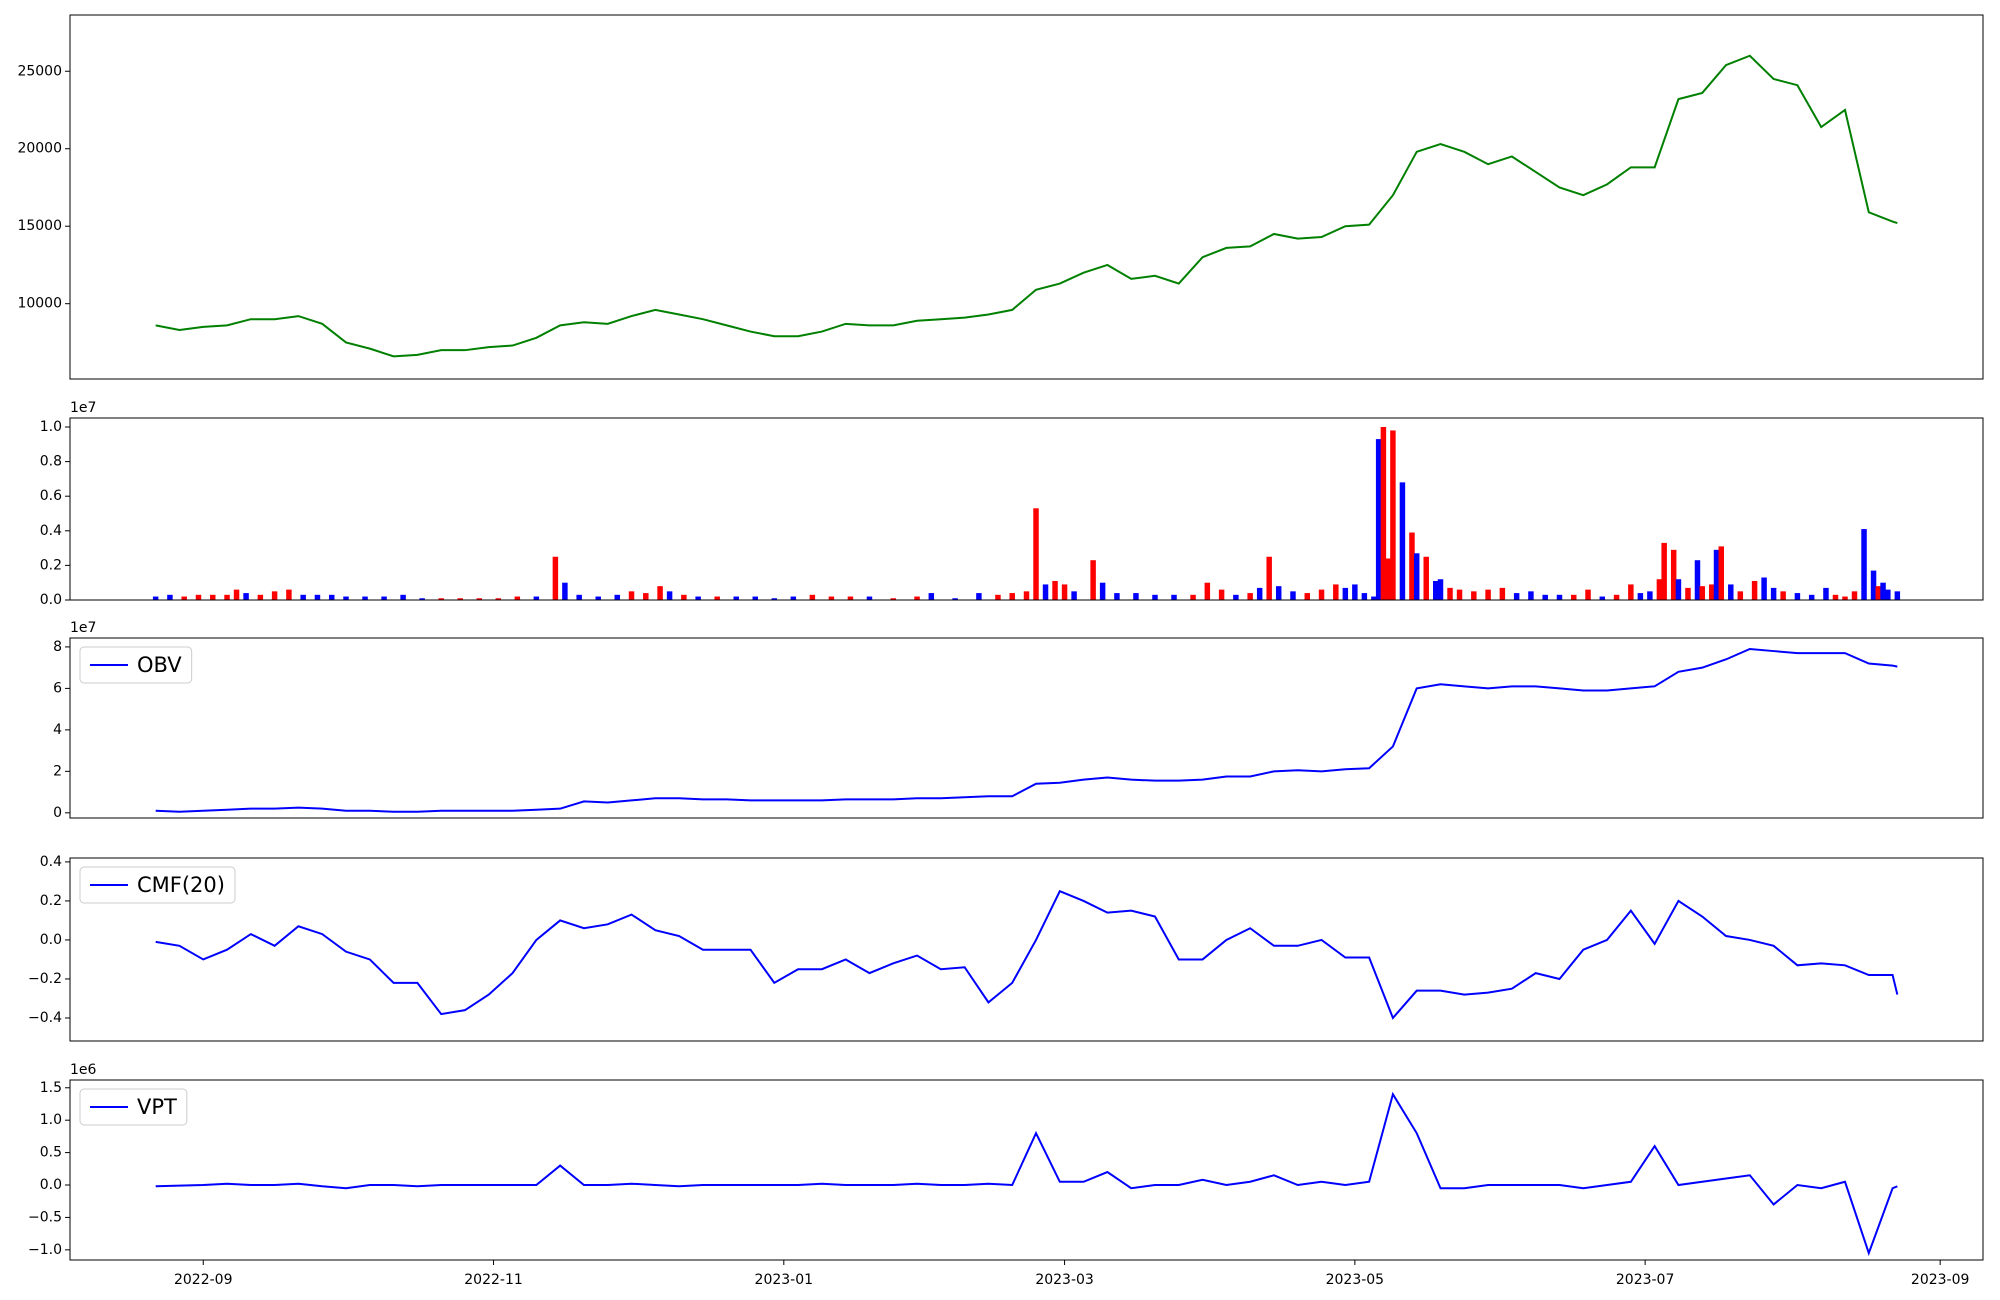 The image size is (2000, 1300). What do you see at coordinates (39, 226) in the screenshot?
I see `y-tick-label: 15000` at bounding box center [39, 226].